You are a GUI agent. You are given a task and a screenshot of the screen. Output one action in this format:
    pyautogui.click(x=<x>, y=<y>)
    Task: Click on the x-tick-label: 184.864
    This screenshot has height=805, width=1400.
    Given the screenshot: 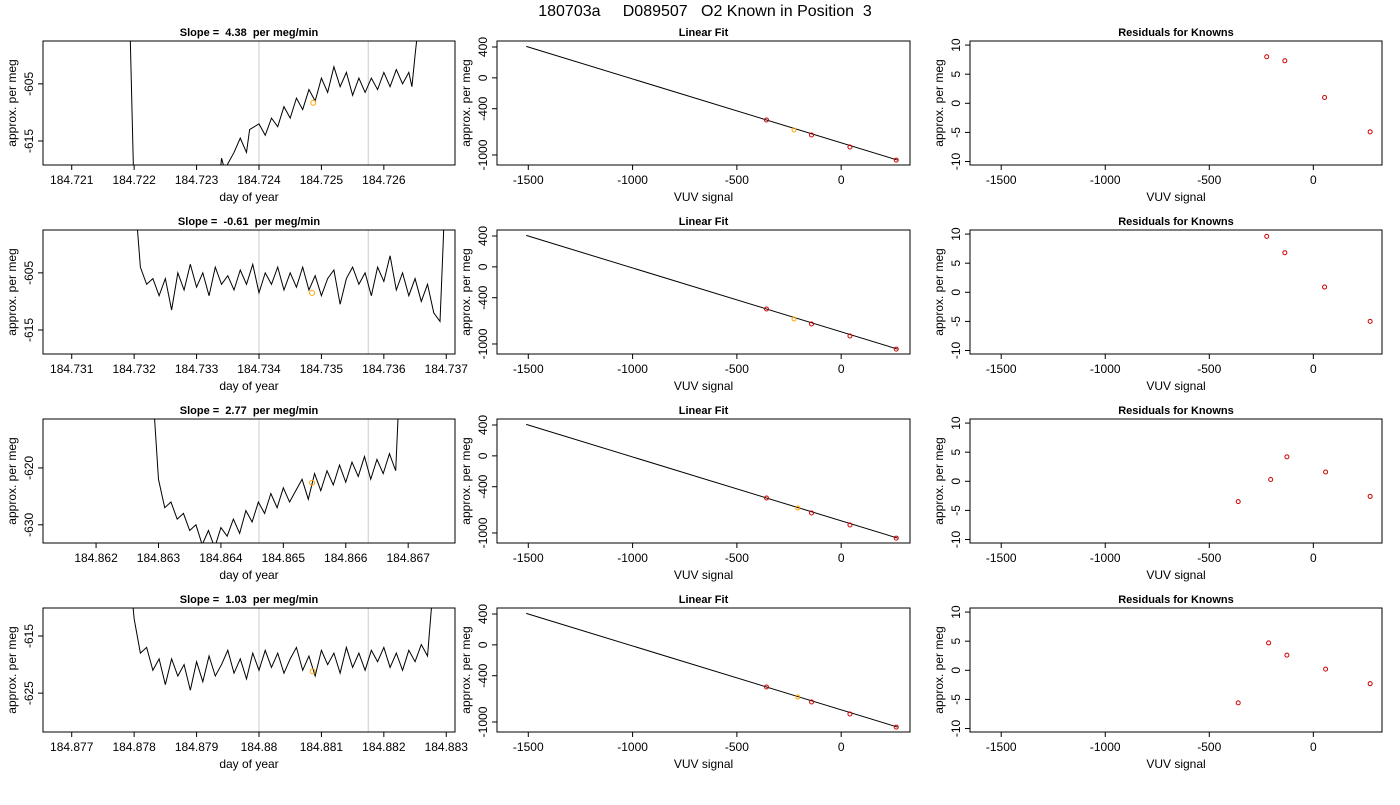 What is the action you would take?
    pyautogui.click(x=221, y=558)
    